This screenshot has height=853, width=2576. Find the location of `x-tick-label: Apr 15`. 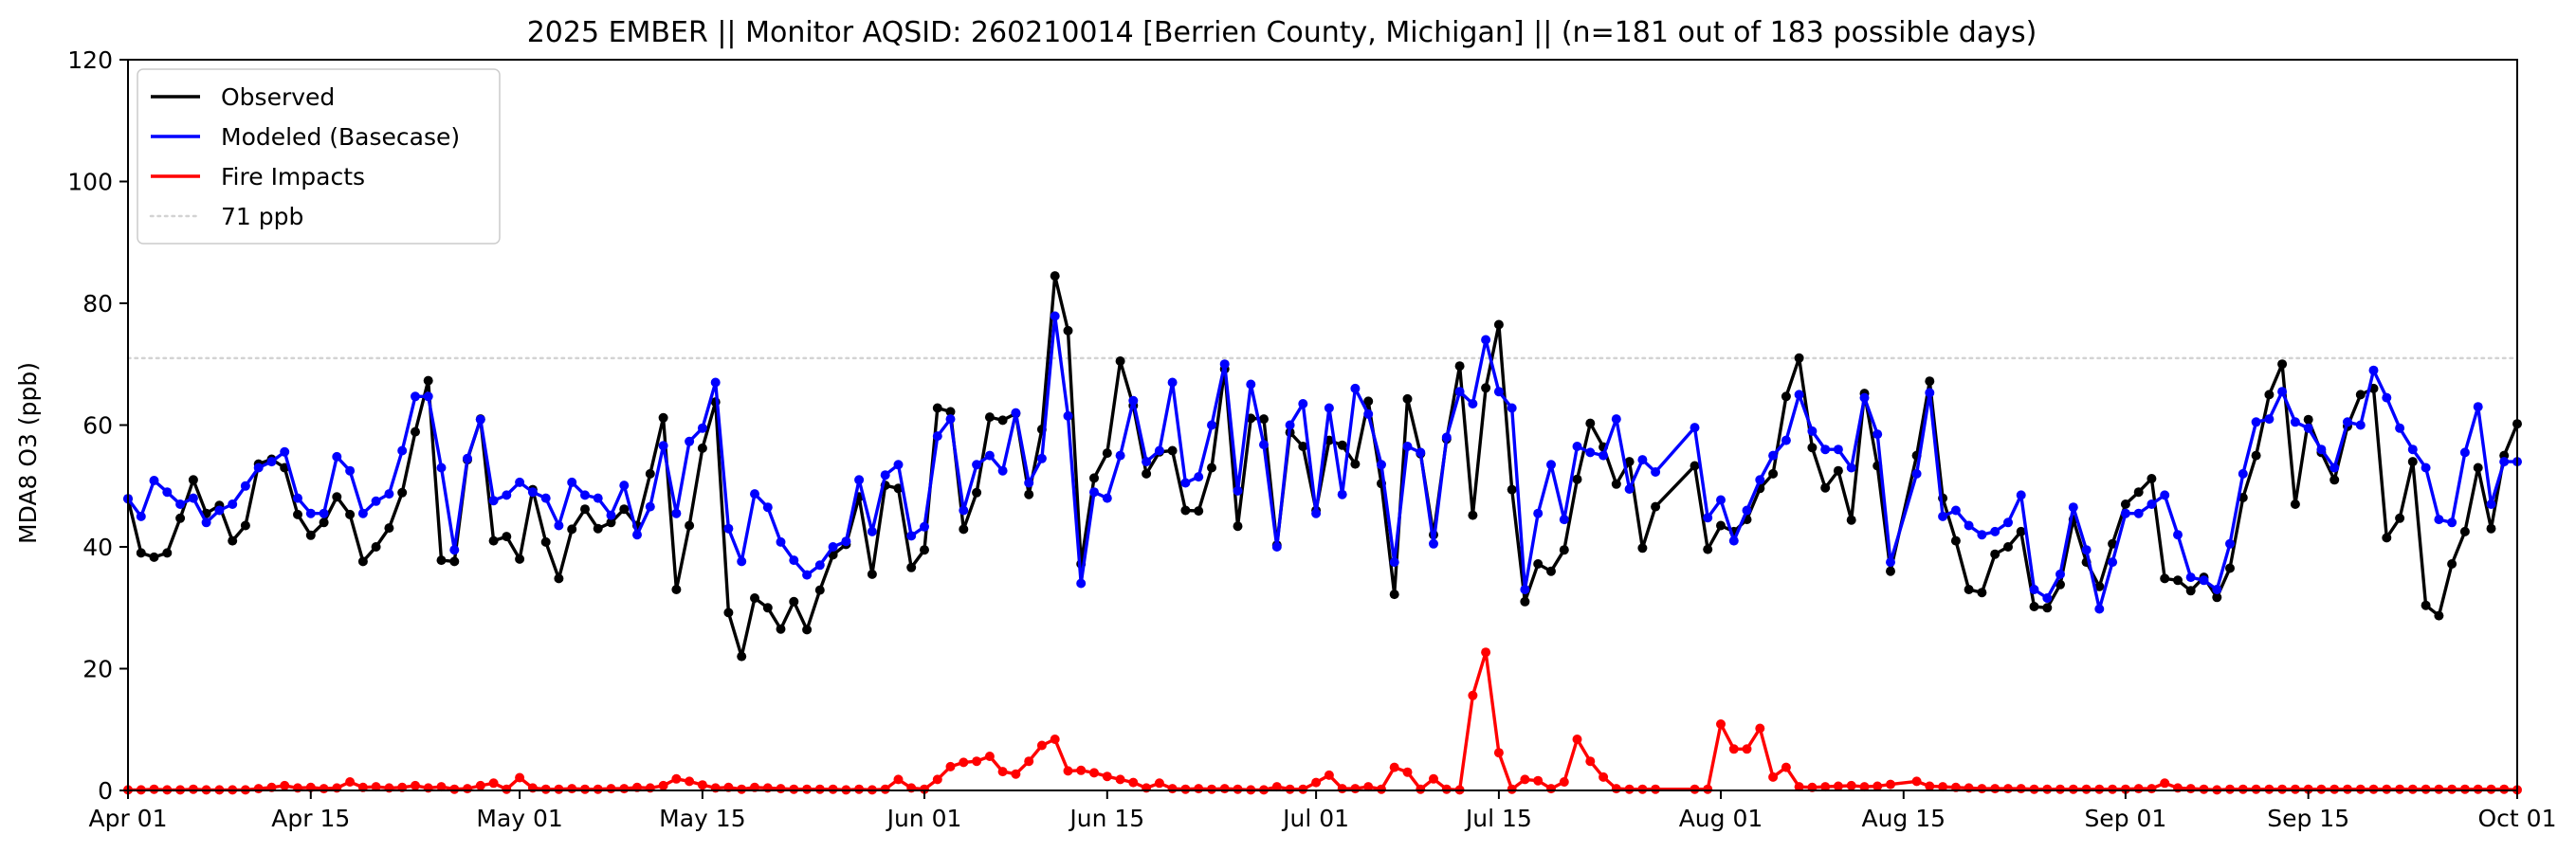

x-tick-label: Apr 15 is located at coordinates (310, 818).